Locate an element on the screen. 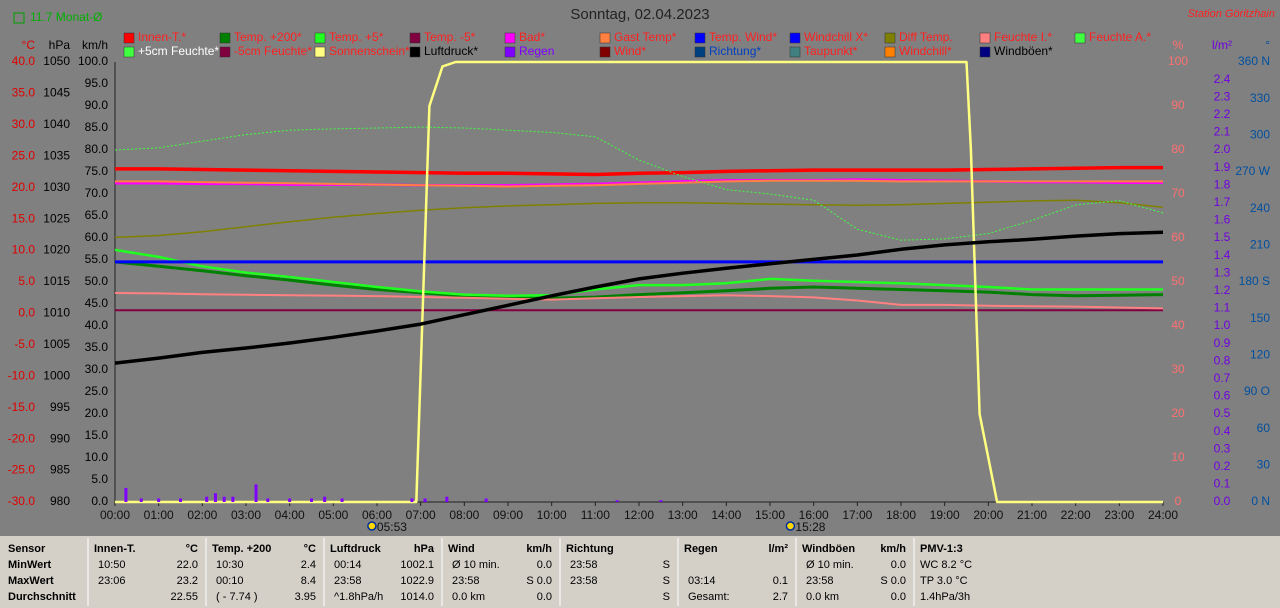 The height and width of the screenshot is (608, 1280). y-tick-label: 0.9 is located at coordinates (1222, 343).